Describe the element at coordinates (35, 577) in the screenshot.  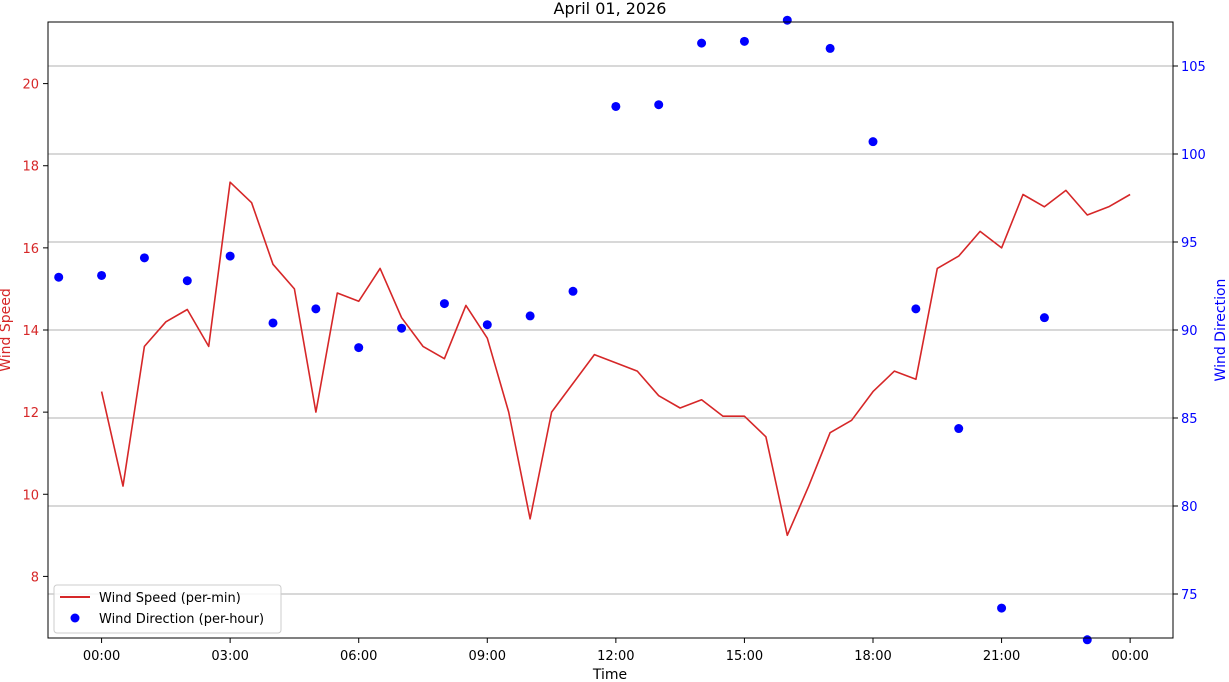
I see `y-left-tick-label: 8` at that location.